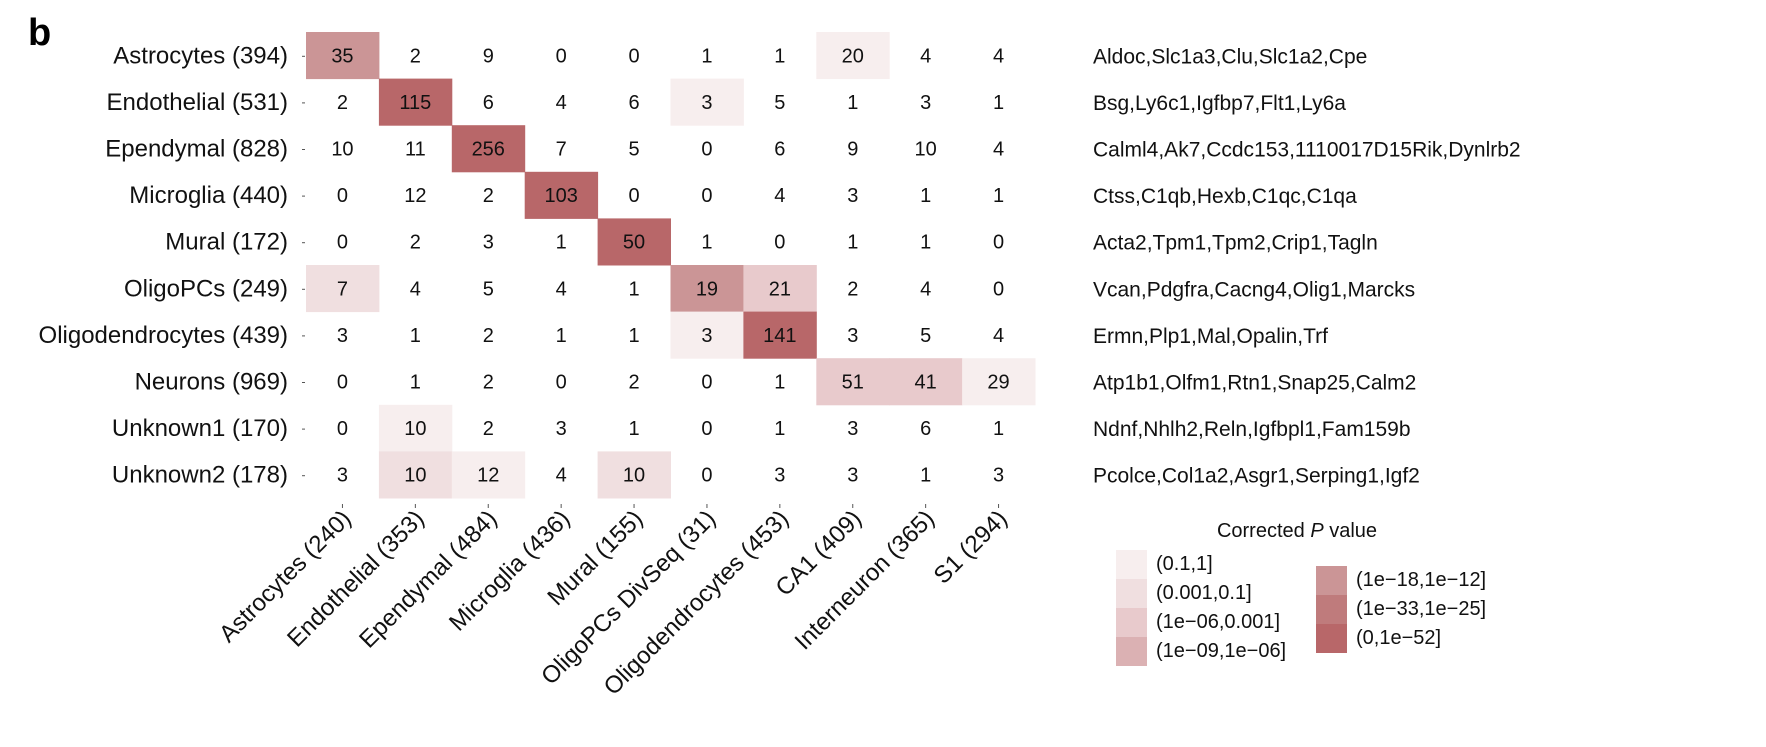 The height and width of the screenshot is (747, 1766). I want to click on row-label: Unknown1 (170), so click(200, 428).